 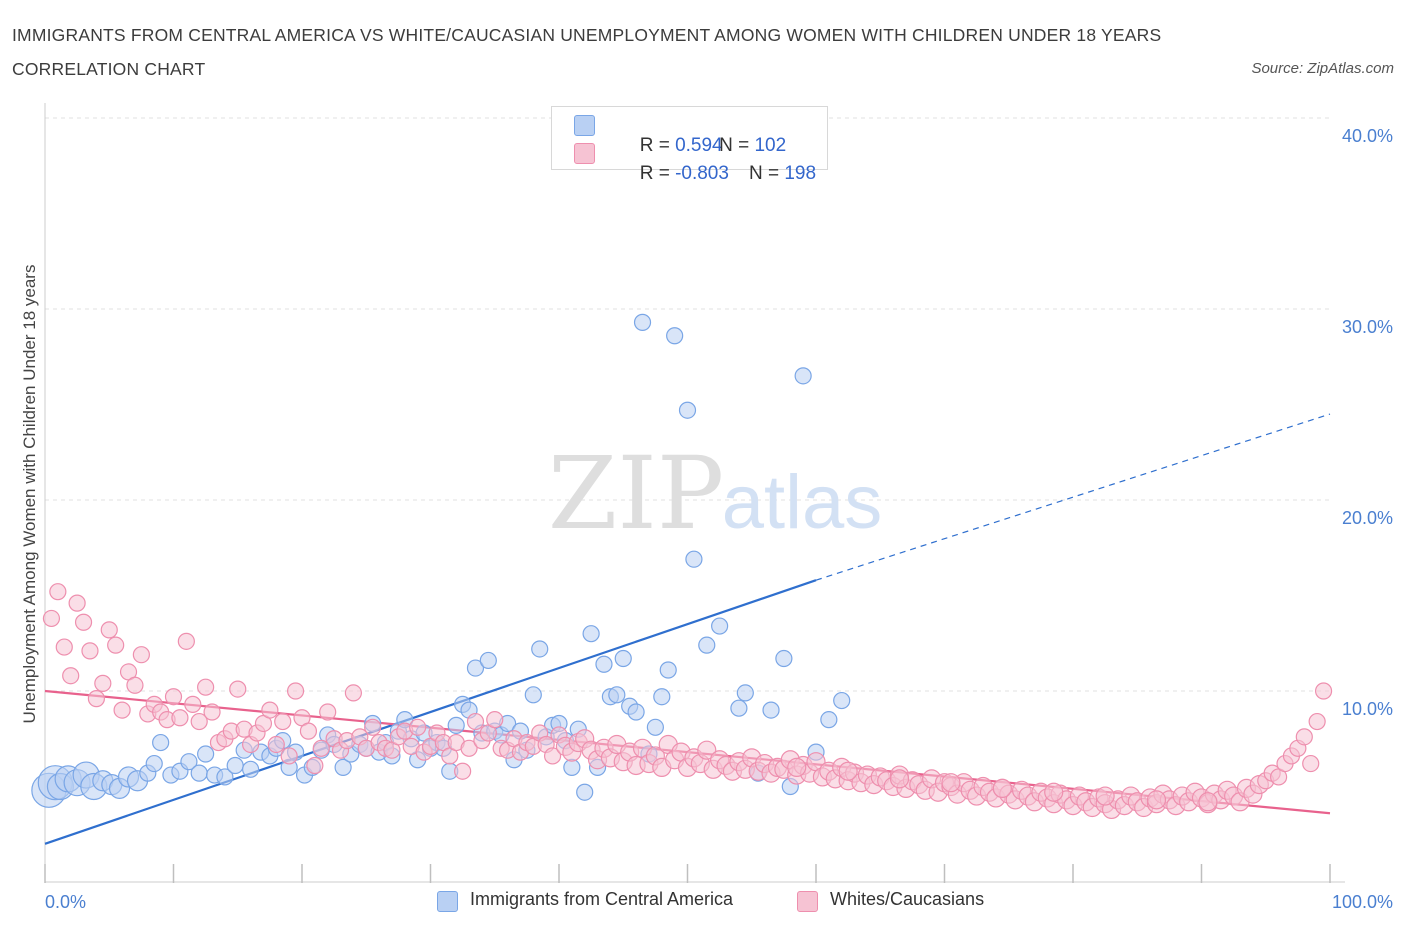 I want to click on legend-n-value: 102, so click(x=770, y=145).